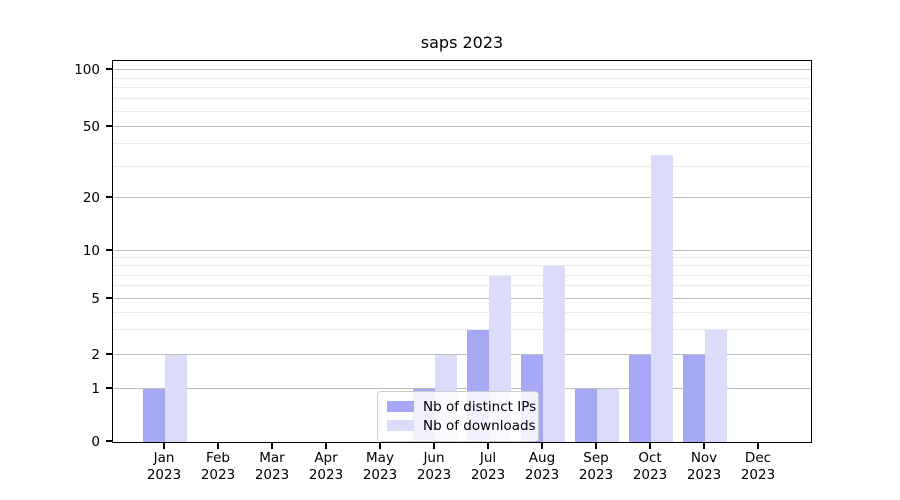  I want to click on x-tick-month-mar: Mar, so click(272, 458).